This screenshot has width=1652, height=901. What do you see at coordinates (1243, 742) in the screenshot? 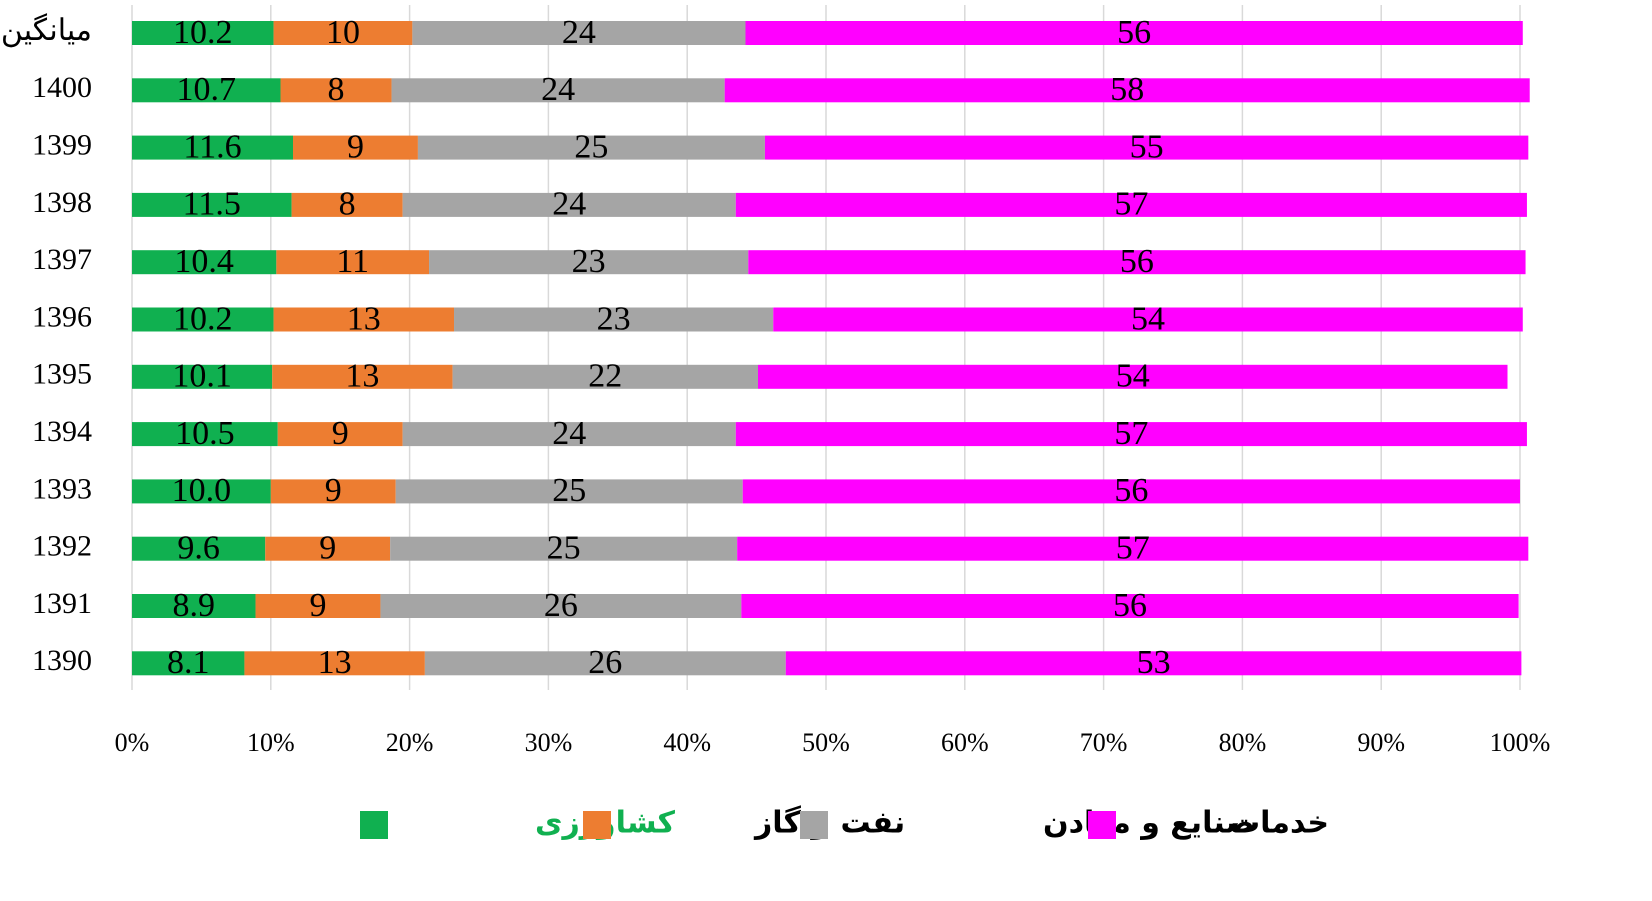
I see `x-tick-label: 80%` at bounding box center [1243, 742].